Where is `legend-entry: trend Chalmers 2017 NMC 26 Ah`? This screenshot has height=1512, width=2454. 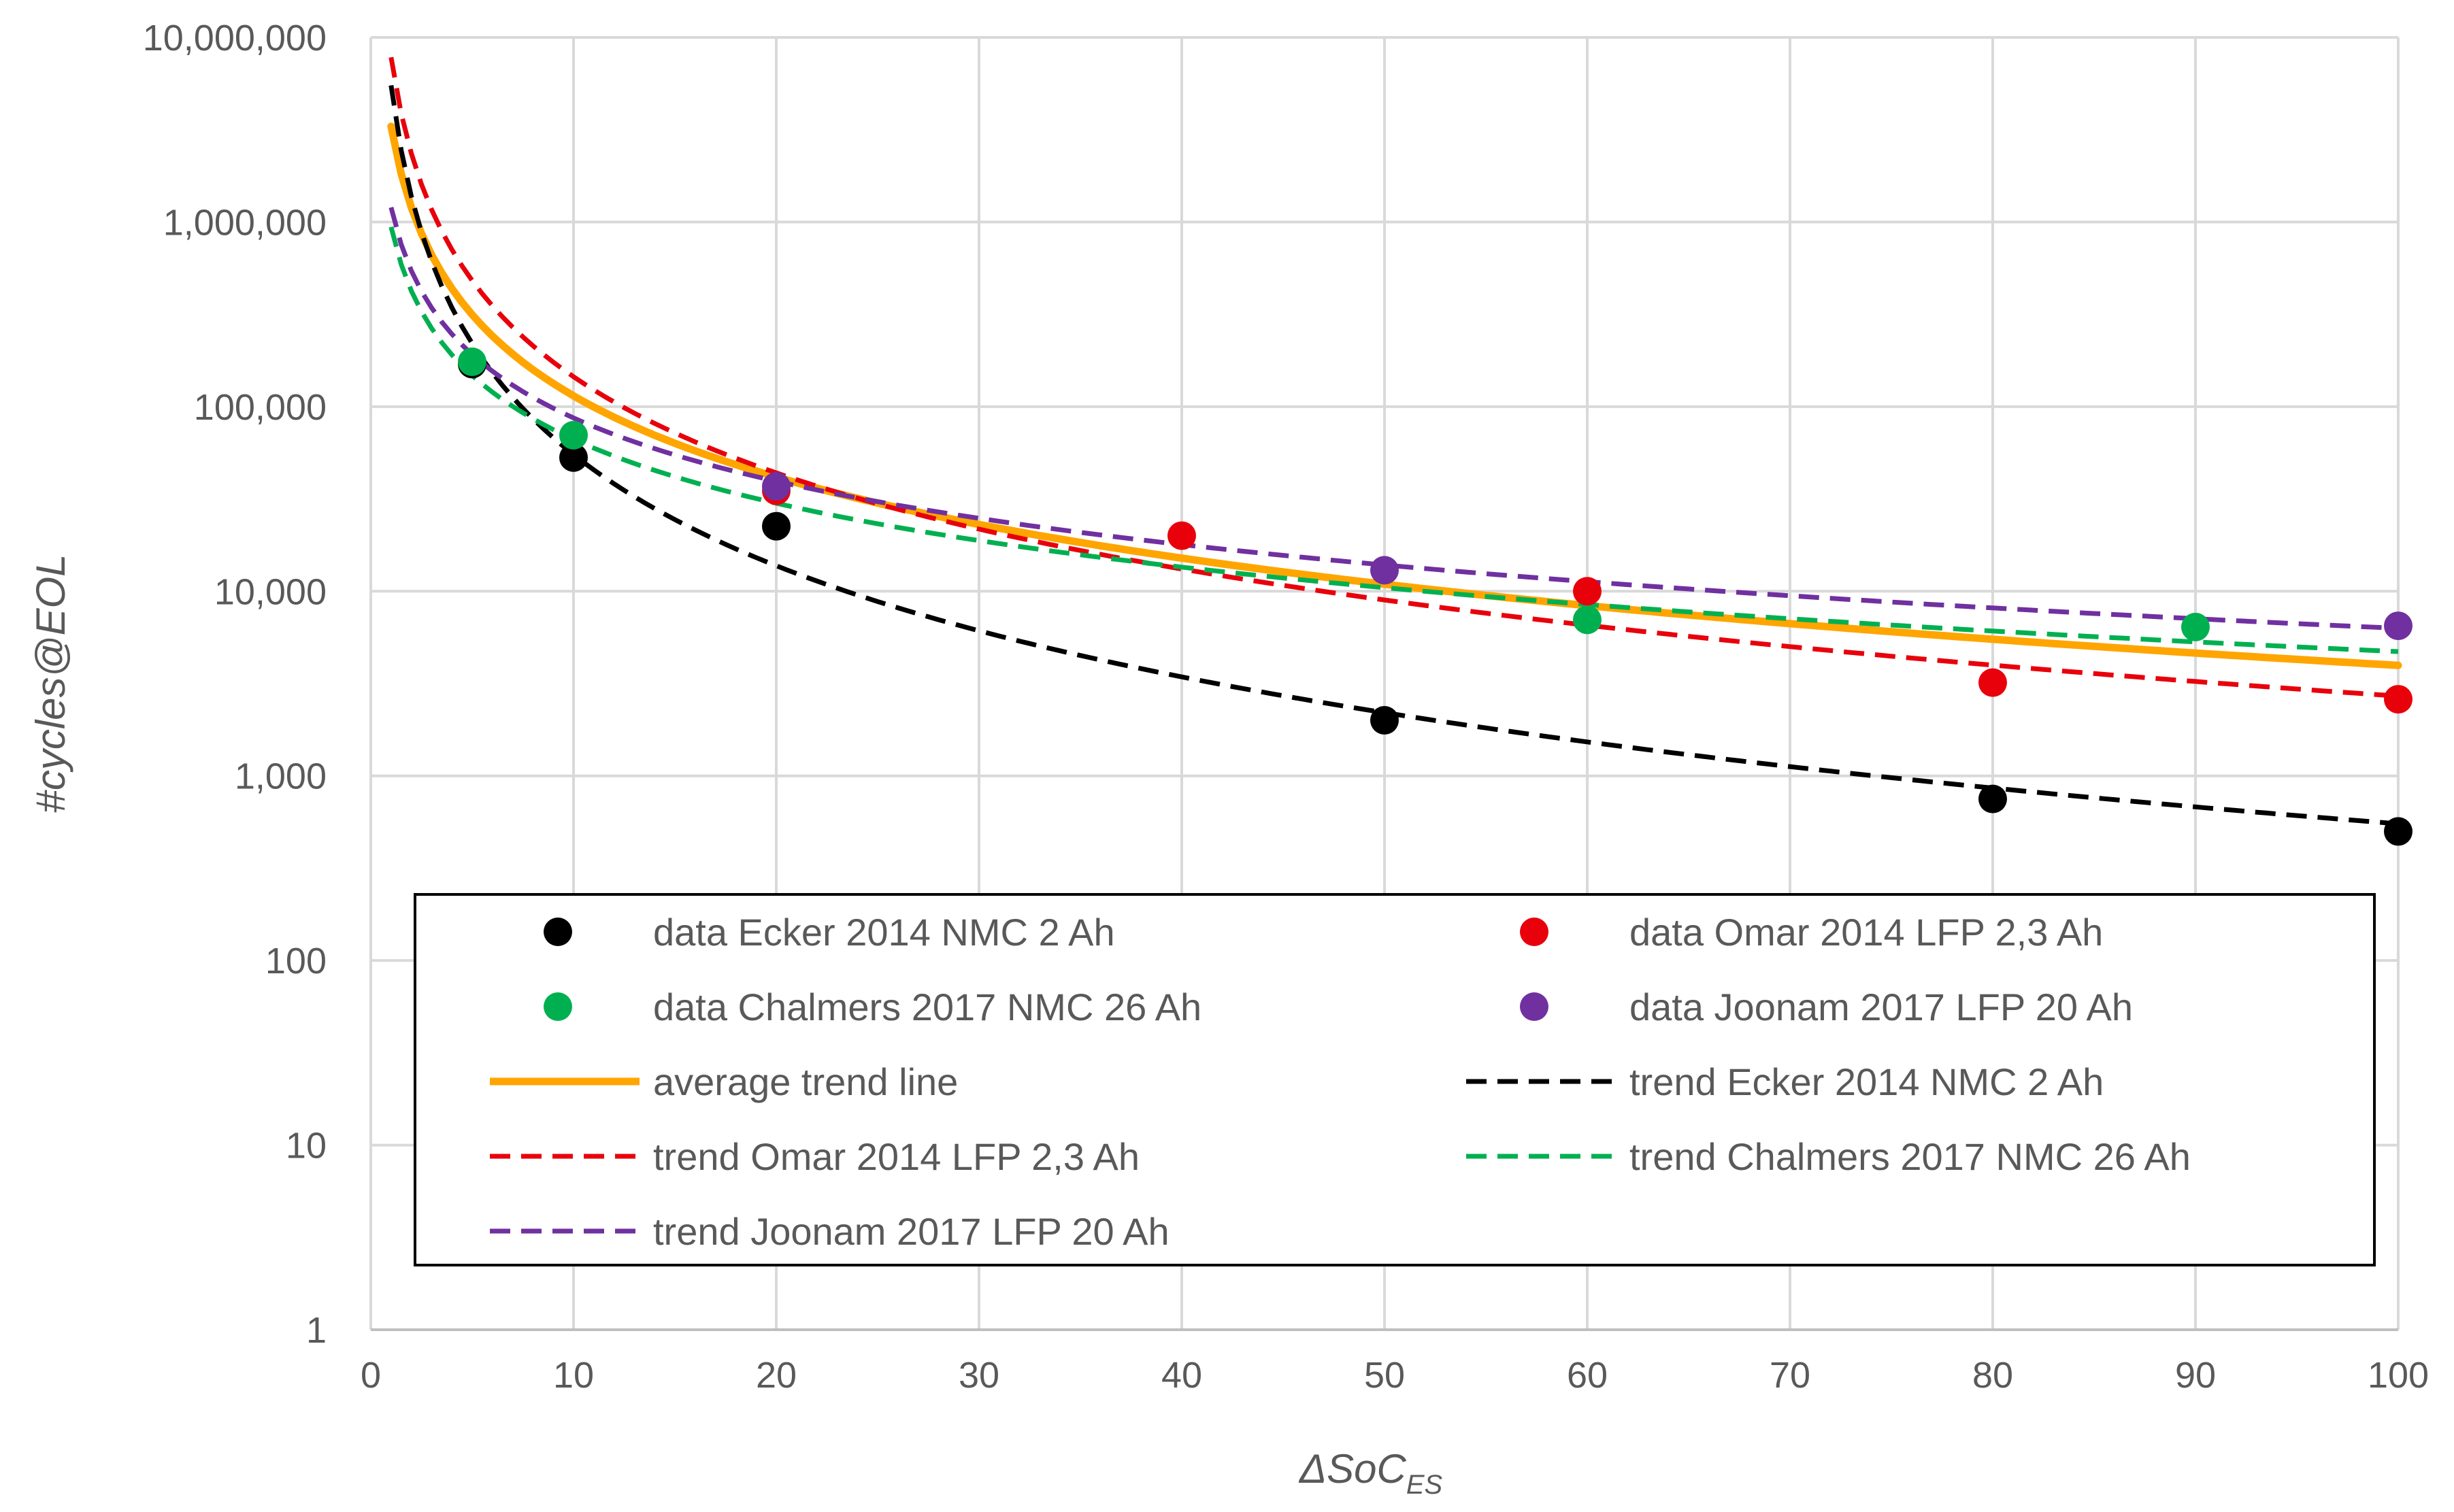 legend-entry: trend Chalmers 2017 NMC 26 Ah is located at coordinates (1828, 1156).